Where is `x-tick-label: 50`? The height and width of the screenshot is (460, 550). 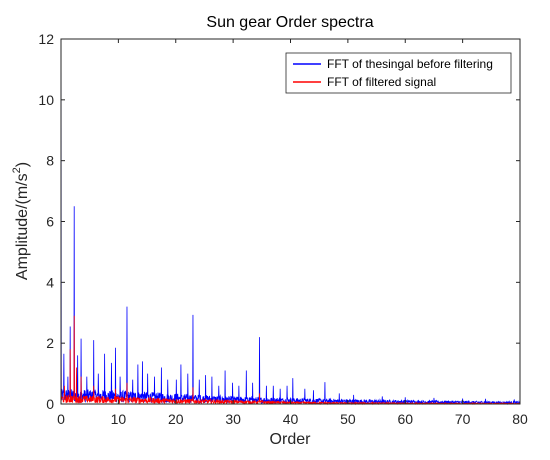 x-tick-label: 50 is located at coordinates (348, 419).